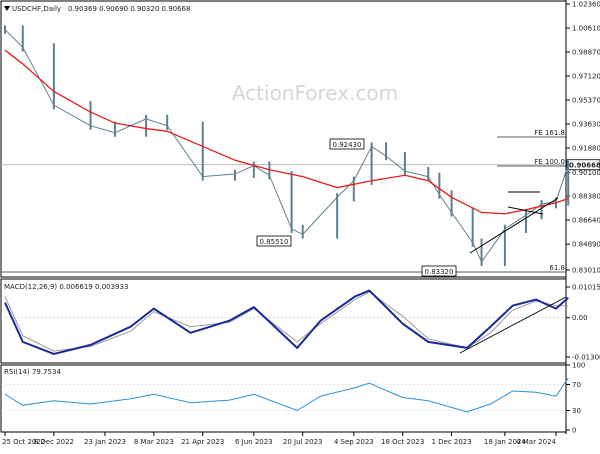  Describe the element at coordinates (586, 173) in the screenshot. I see `price-tick-label: 0.90100` at that location.